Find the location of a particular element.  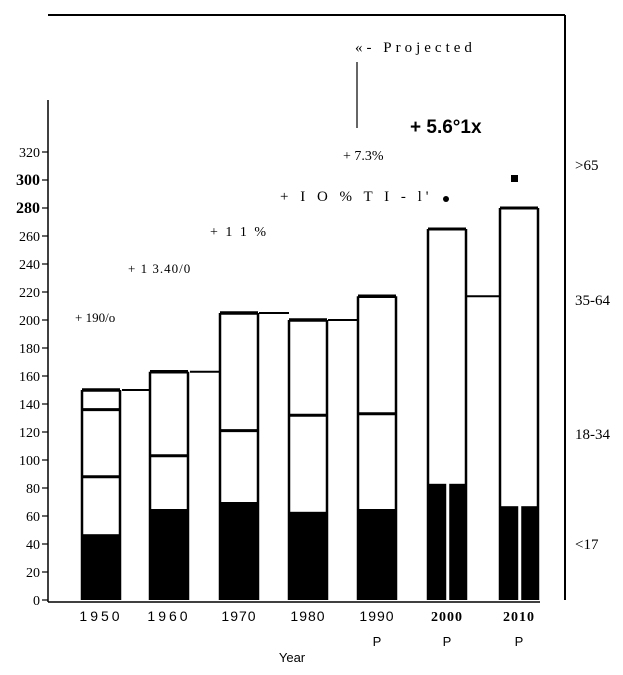

y-tick-label: 100 is located at coordinates (29, 461).